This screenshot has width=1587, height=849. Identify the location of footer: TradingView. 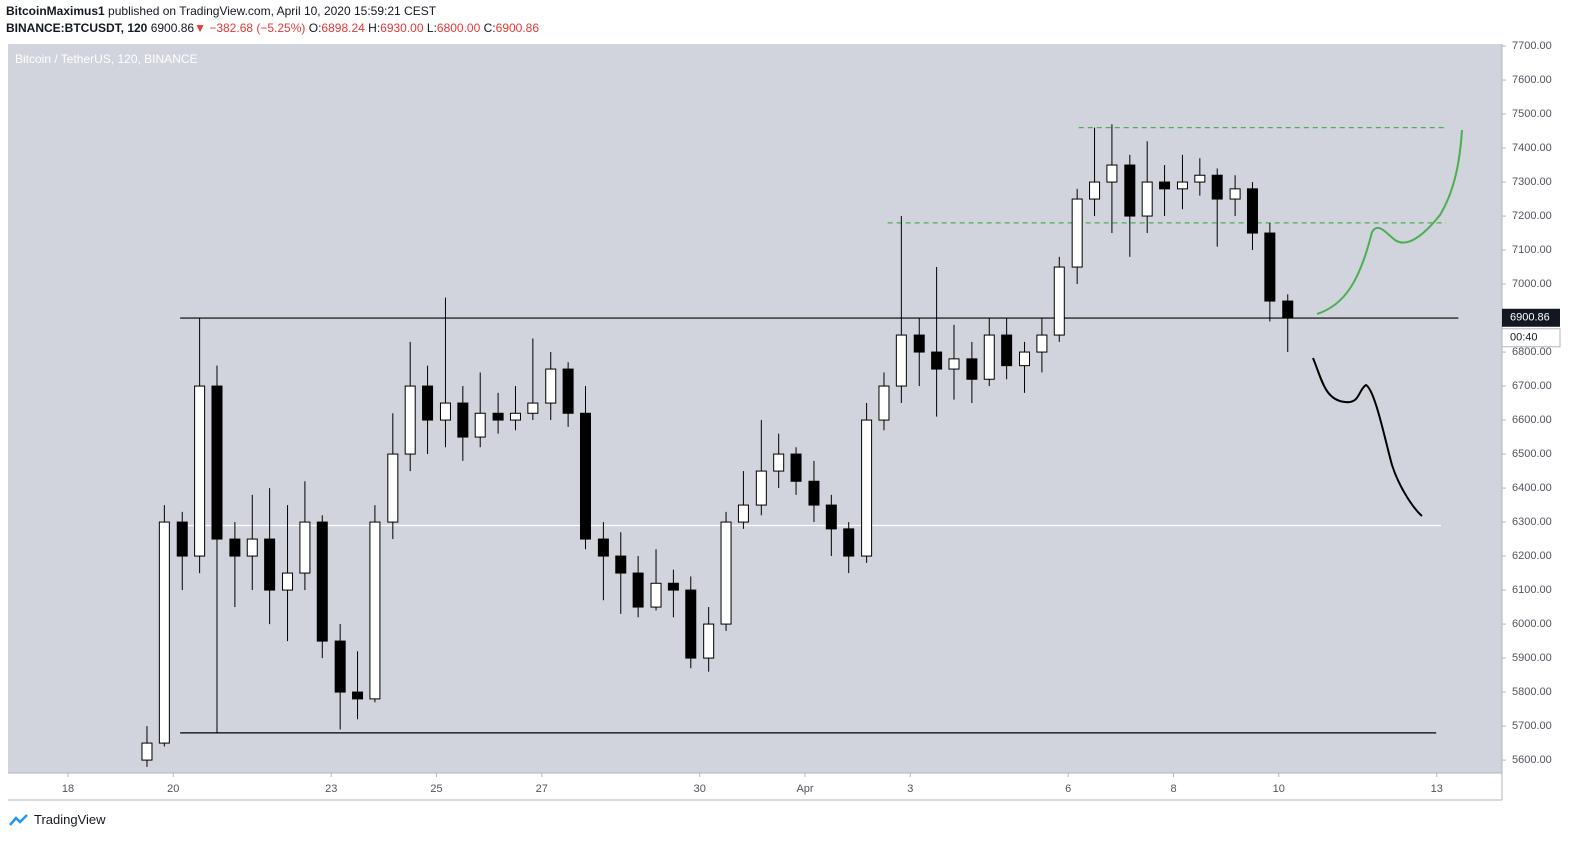
(57, 819).